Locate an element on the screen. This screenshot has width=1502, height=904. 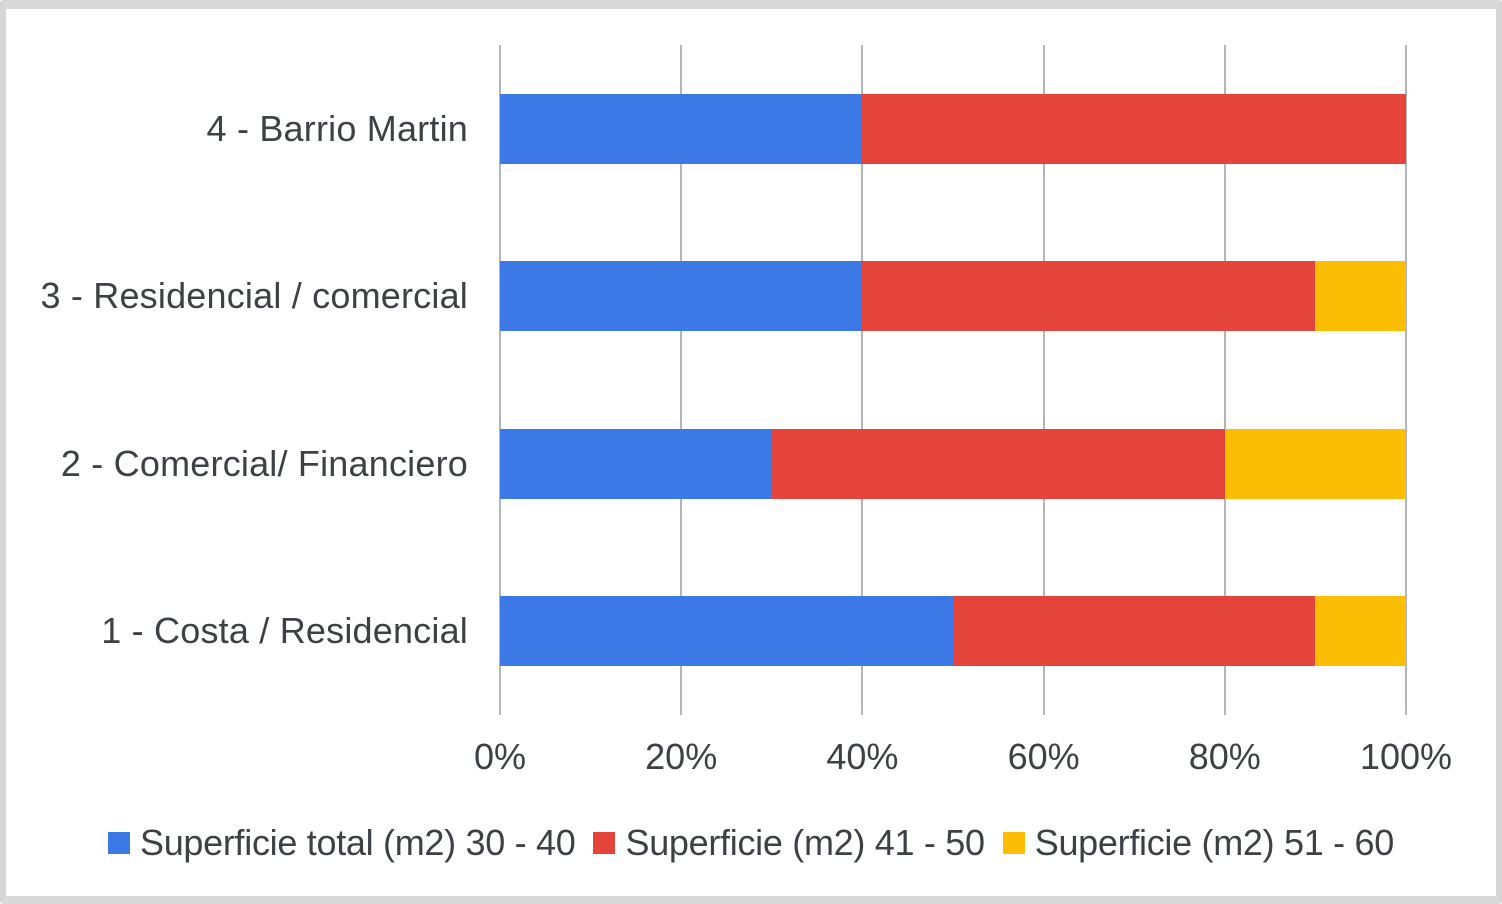
x-tick-label: 60% is located at coordinates (1043, 756).